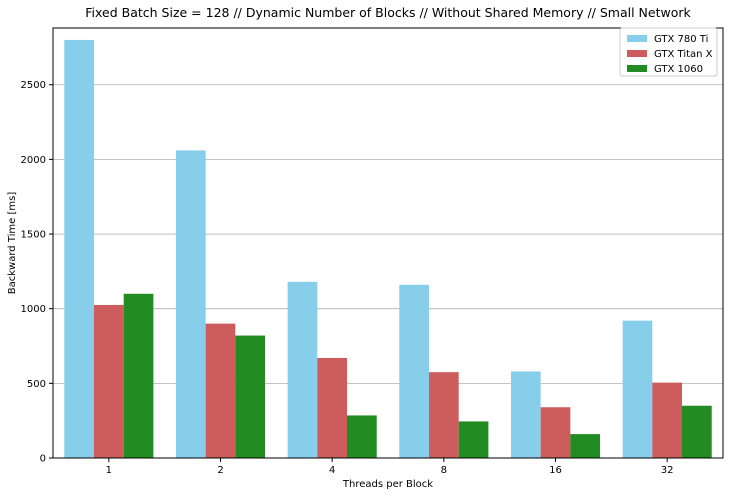 The width and height of the screenshot is (733, 496). I want to click on legend: GTX 780 Ti GTX Titan X GTX 1060, so click(668, 52).